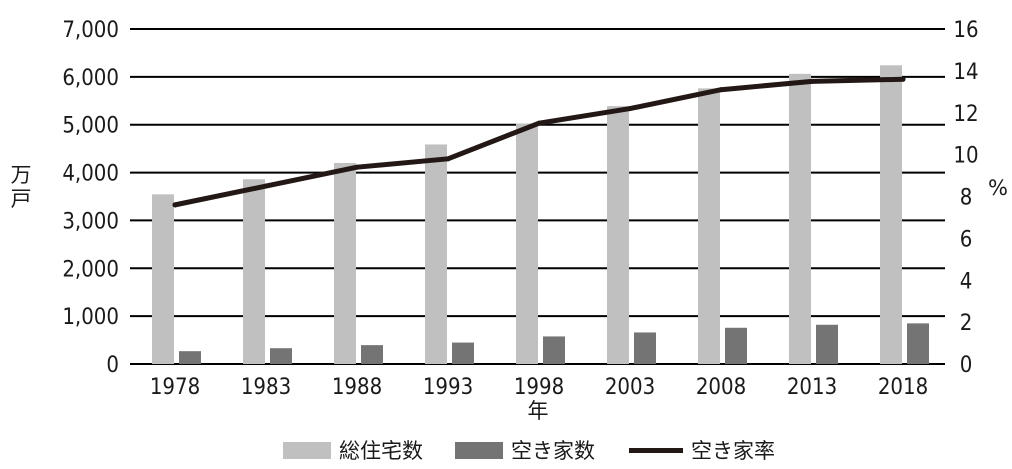  What do you see at coordinates (966, 239) in the screenshot?
I see `y2-tick-label: 6` at bounding box center [966, 239].